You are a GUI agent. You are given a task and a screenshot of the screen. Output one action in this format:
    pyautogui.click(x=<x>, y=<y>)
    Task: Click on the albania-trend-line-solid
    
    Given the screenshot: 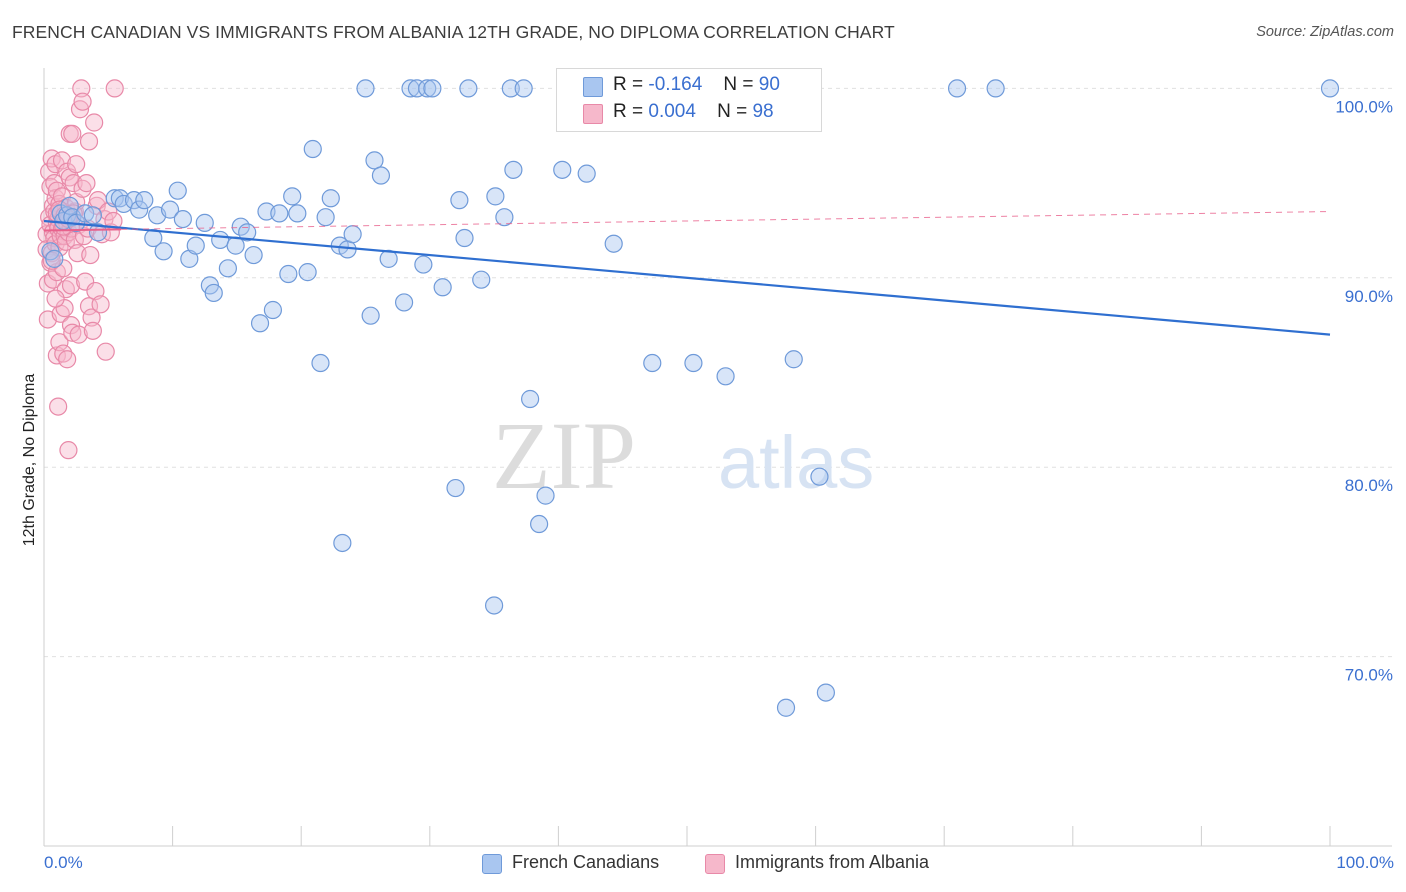 What is the action you would take?
    pyautogui.click(x=82, y=230)
    